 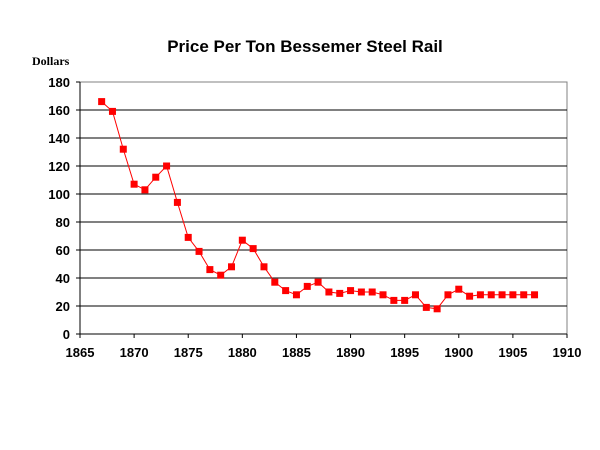 What do you see at coordinates (305, 46) in the screenshot?
I see `chart-title: Price Per Ton Bessemer Steel Rail` at bounding box center [305, 46].